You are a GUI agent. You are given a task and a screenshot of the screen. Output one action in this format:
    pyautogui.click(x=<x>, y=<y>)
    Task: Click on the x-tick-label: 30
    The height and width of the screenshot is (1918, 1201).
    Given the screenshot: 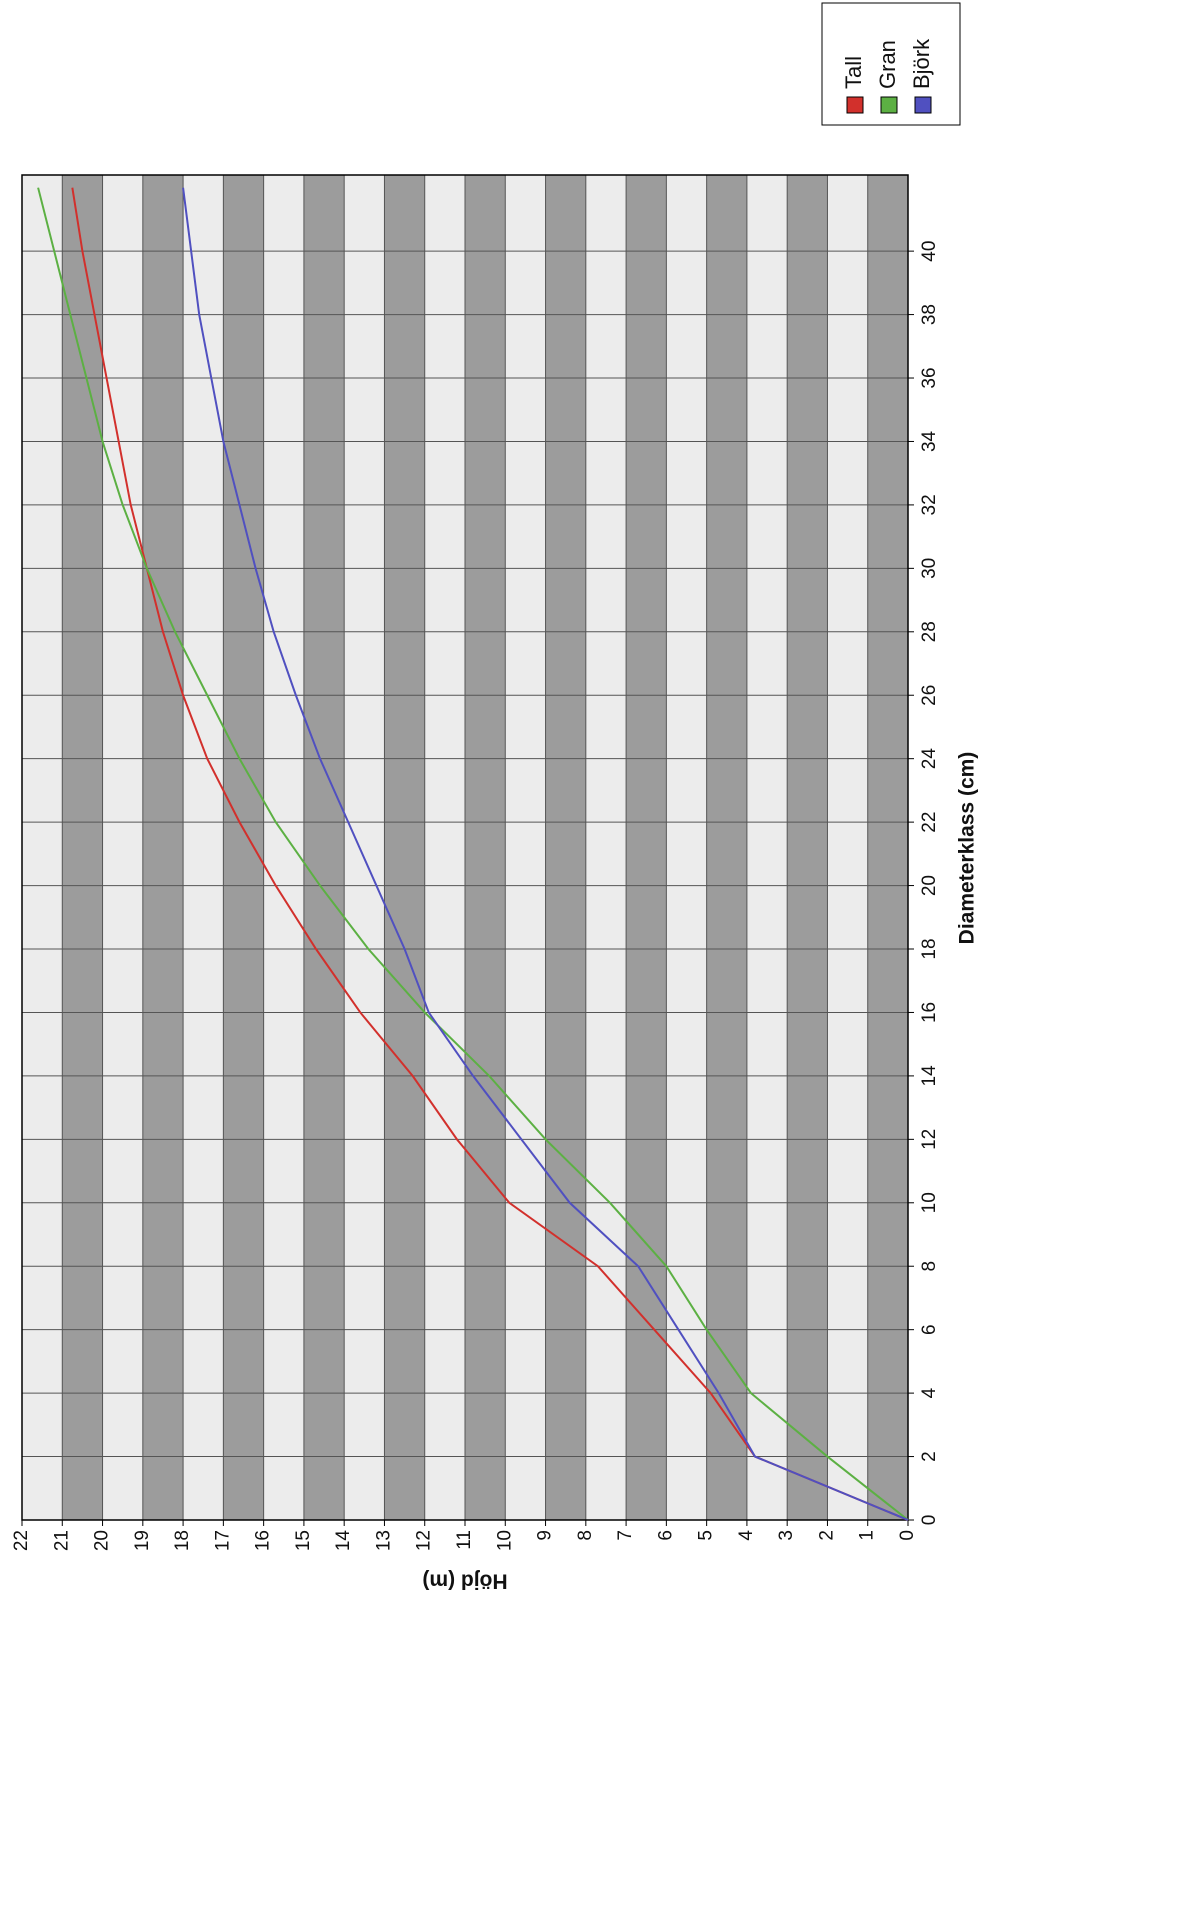 What is the action you would take?
    pyautogui.click(x=929, y=568)
    